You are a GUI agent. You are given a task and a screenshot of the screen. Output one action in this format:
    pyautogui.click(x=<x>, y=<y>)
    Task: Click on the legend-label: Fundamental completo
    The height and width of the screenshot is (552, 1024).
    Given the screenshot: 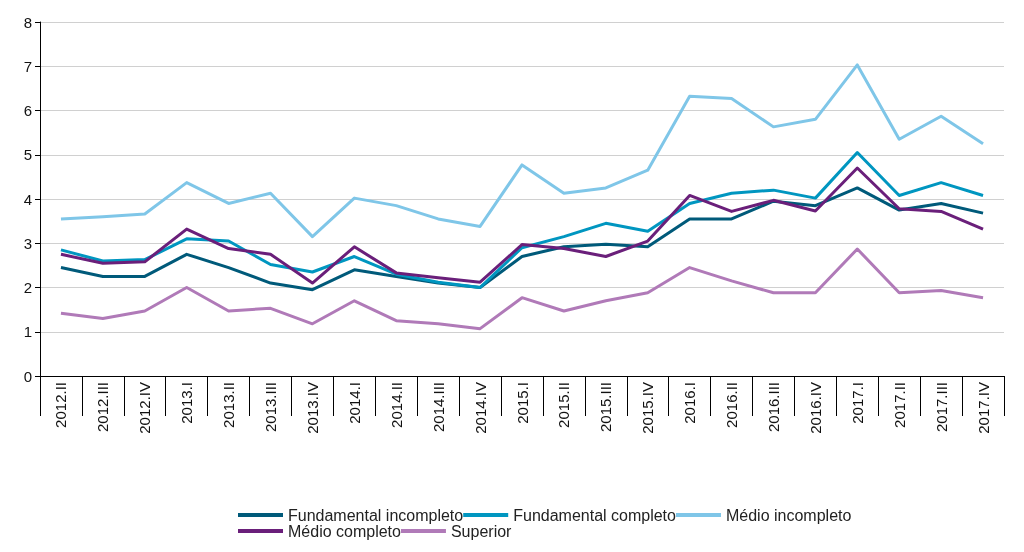 What is the action you would take?
    pyautogui.click(x=595, y=515)
    